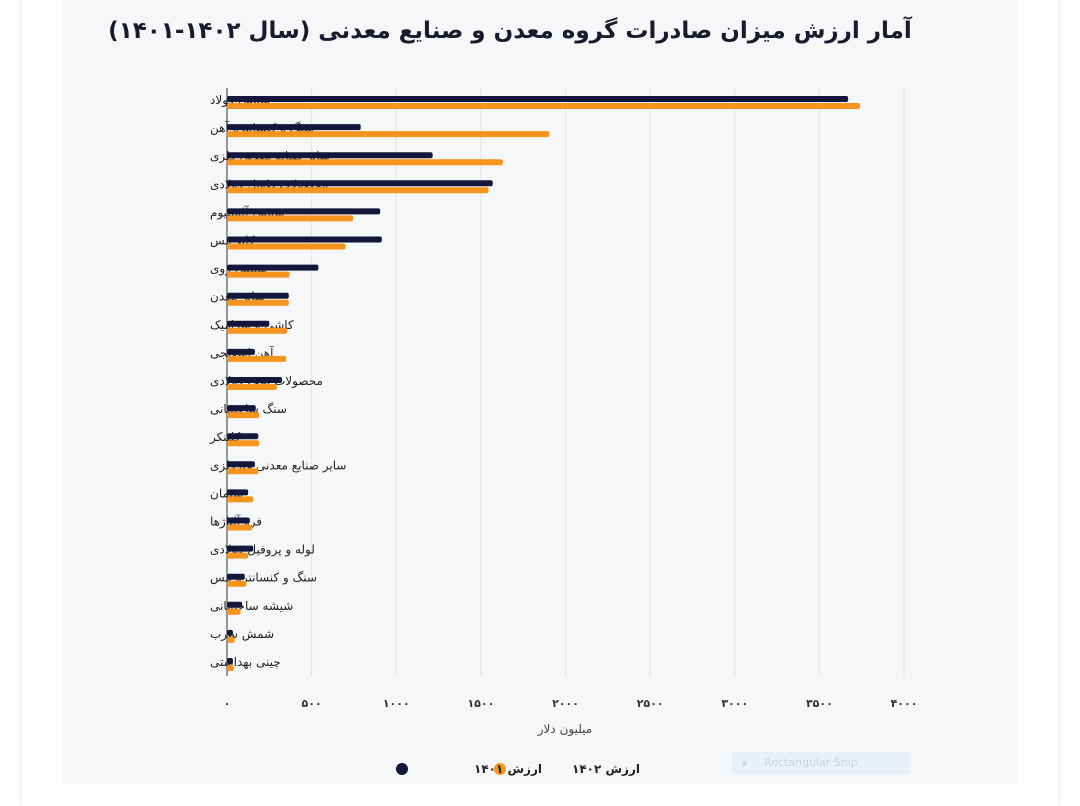 Image resolution: width=1080 pixels, height=806 pixels. I want to click on rectangular-snip-overlay: Rectangular Snip, so click(821, 763).